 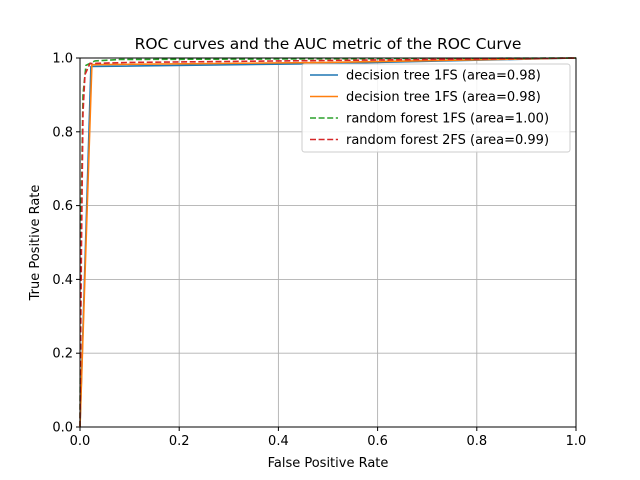 I want to click on y-tick-label: 0.0, so click(x=62, y=428).